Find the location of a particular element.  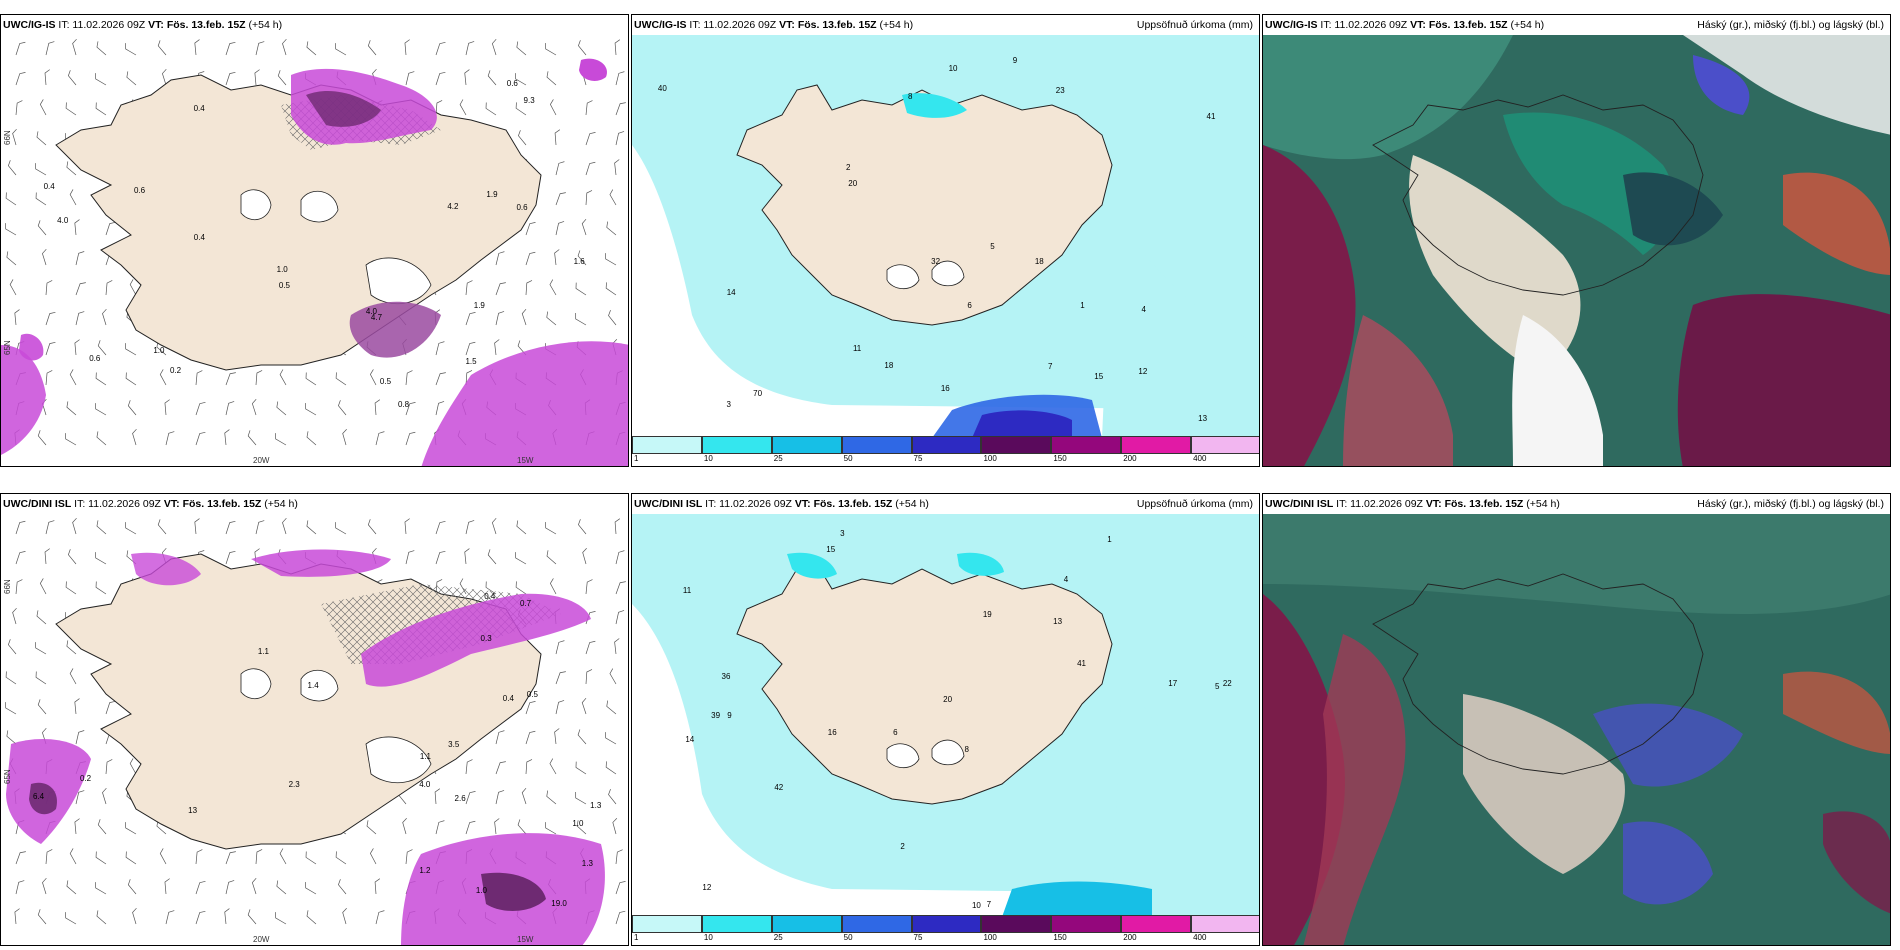

precip-value-label: 36 is located at coordinates (726, 677).